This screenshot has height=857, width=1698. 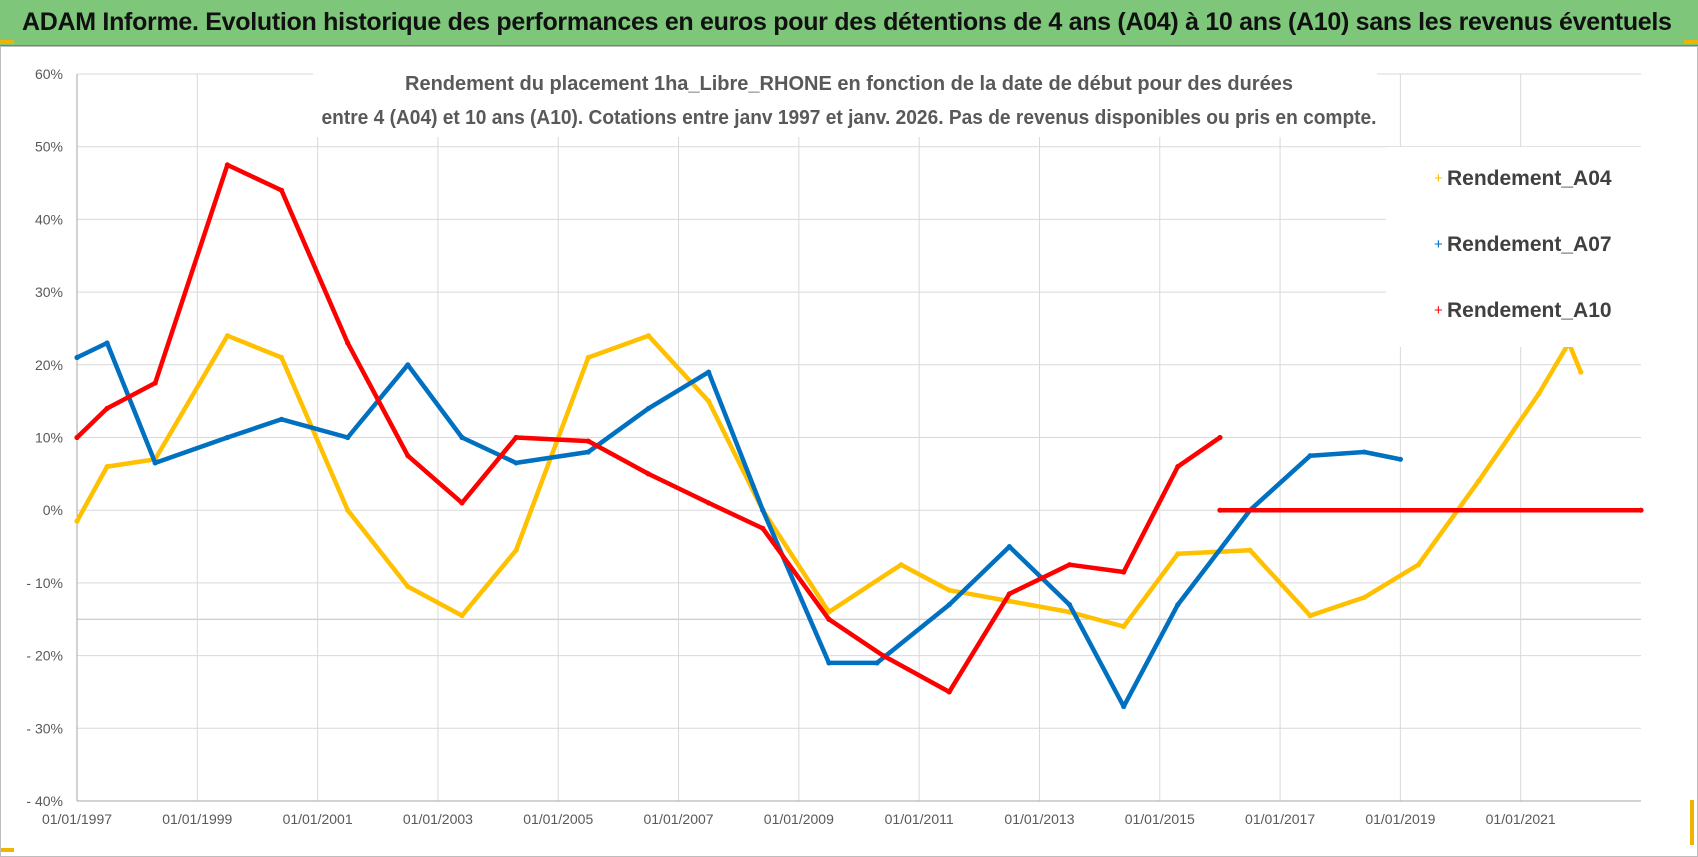 What do you see at coordinates (1438, 310) in the screenshot?
I see `legend-marker-a10: +` at bounding box center [1438, 310].